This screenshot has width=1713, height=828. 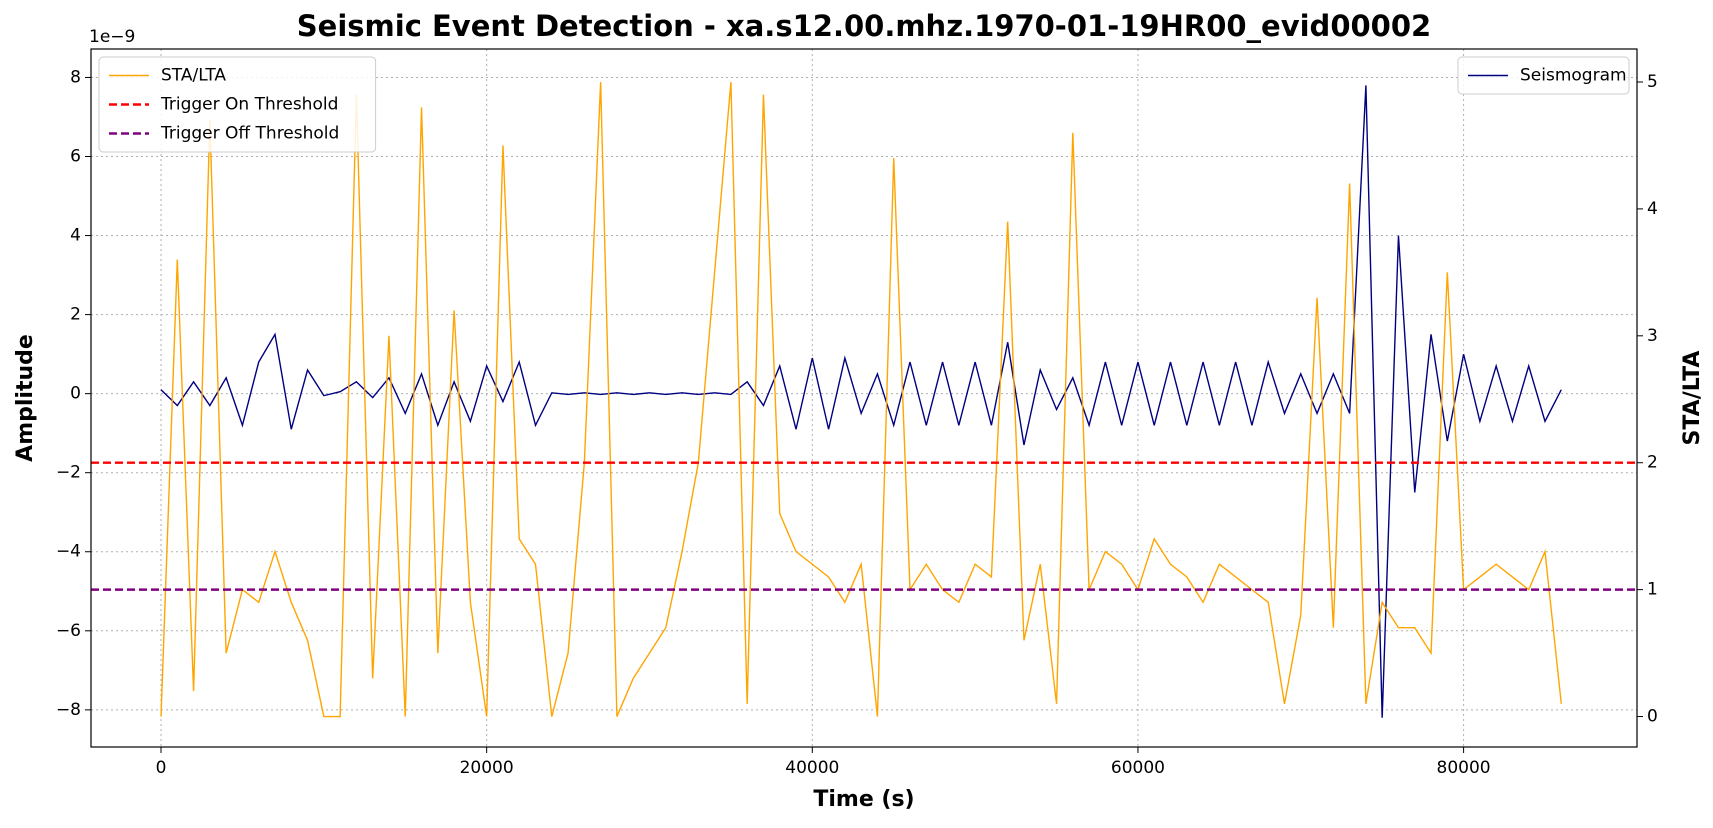 I want to click on y-tick-label: −6, so click(x=68, y=631).